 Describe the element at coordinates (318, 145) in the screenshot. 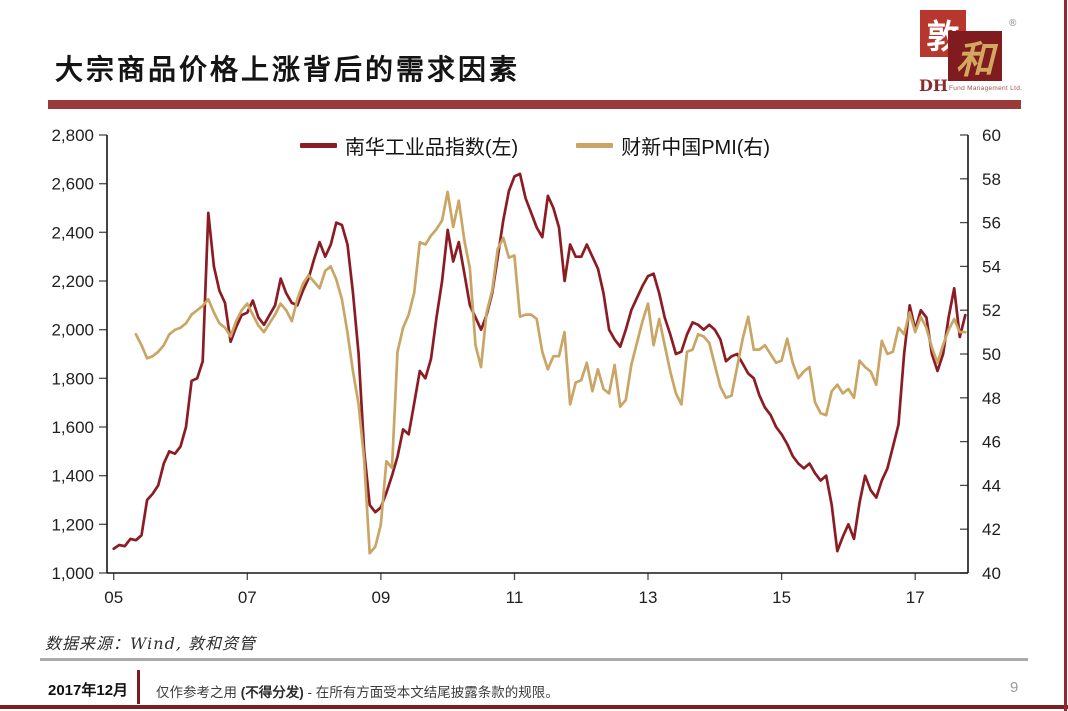

I see `nanhua-line-swatch` at that location.